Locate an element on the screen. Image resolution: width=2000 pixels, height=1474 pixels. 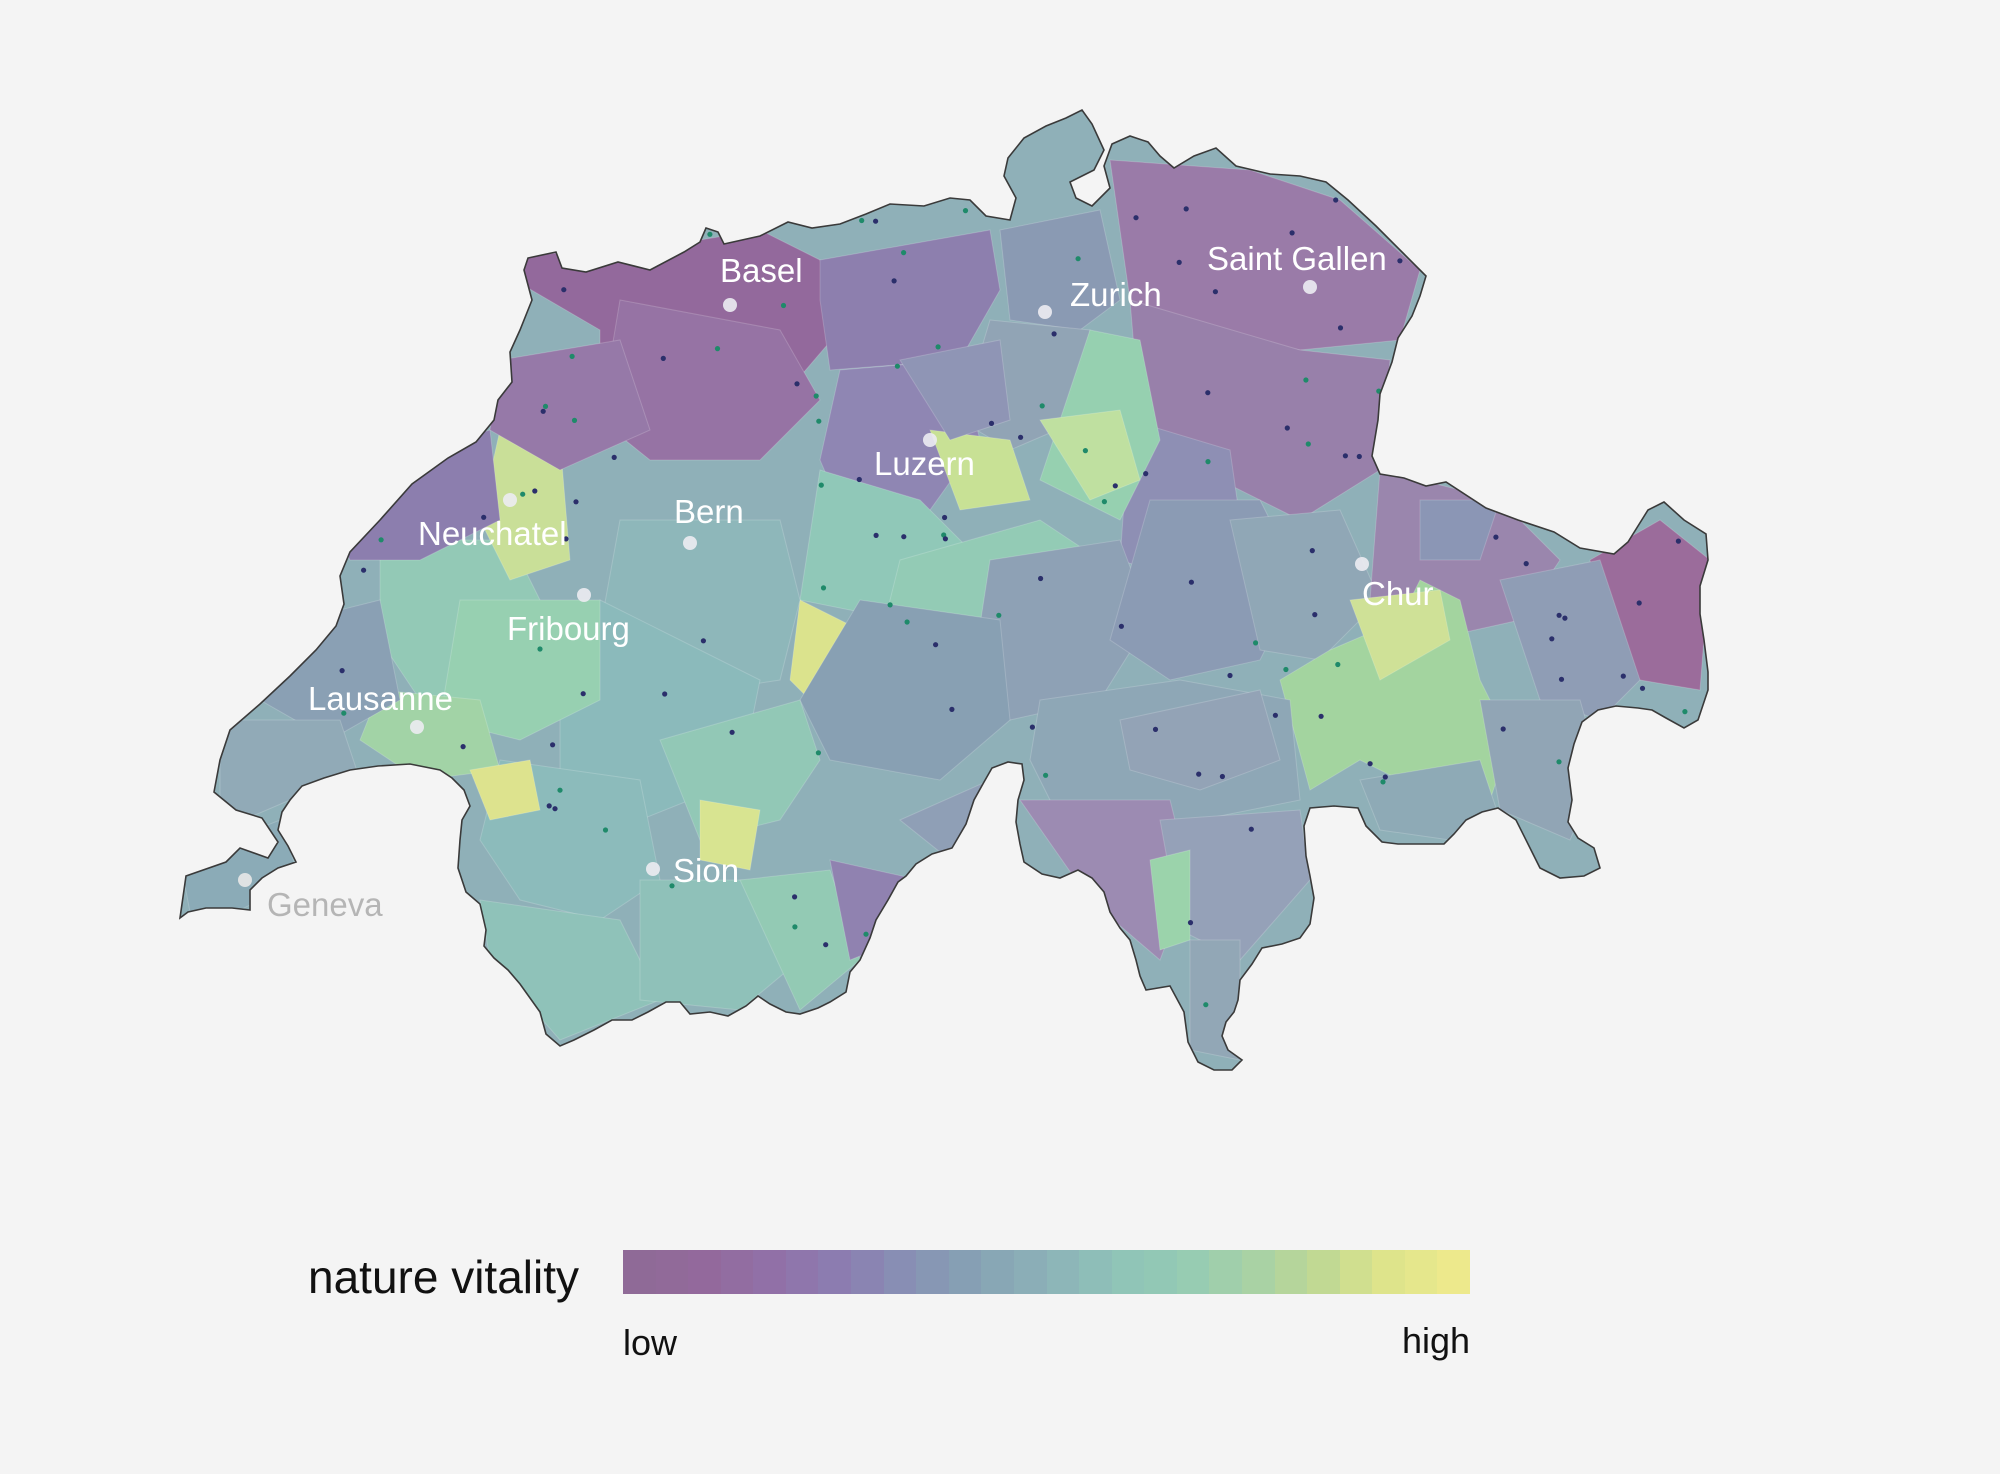
city-label-chur: Chur is located at coordinates (1398, 593).